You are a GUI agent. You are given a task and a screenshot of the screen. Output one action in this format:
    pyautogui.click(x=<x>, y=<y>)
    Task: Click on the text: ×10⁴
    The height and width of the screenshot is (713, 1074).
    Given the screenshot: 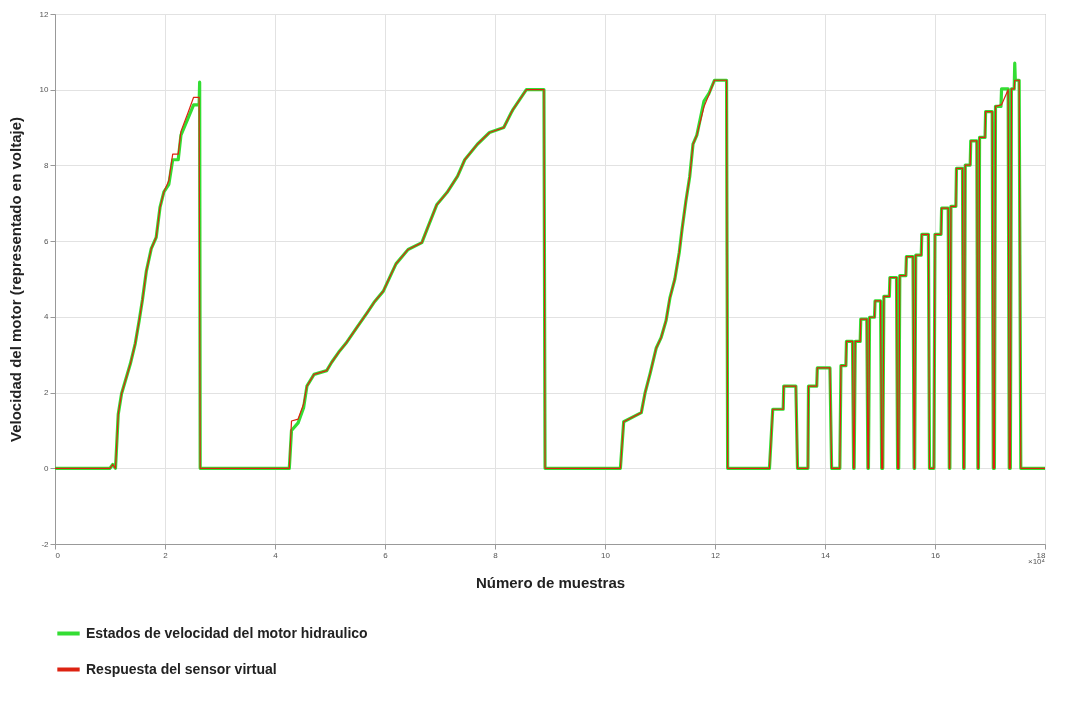 What is the action you would take?
    pyautogui.click(x=1036, y=561)
    